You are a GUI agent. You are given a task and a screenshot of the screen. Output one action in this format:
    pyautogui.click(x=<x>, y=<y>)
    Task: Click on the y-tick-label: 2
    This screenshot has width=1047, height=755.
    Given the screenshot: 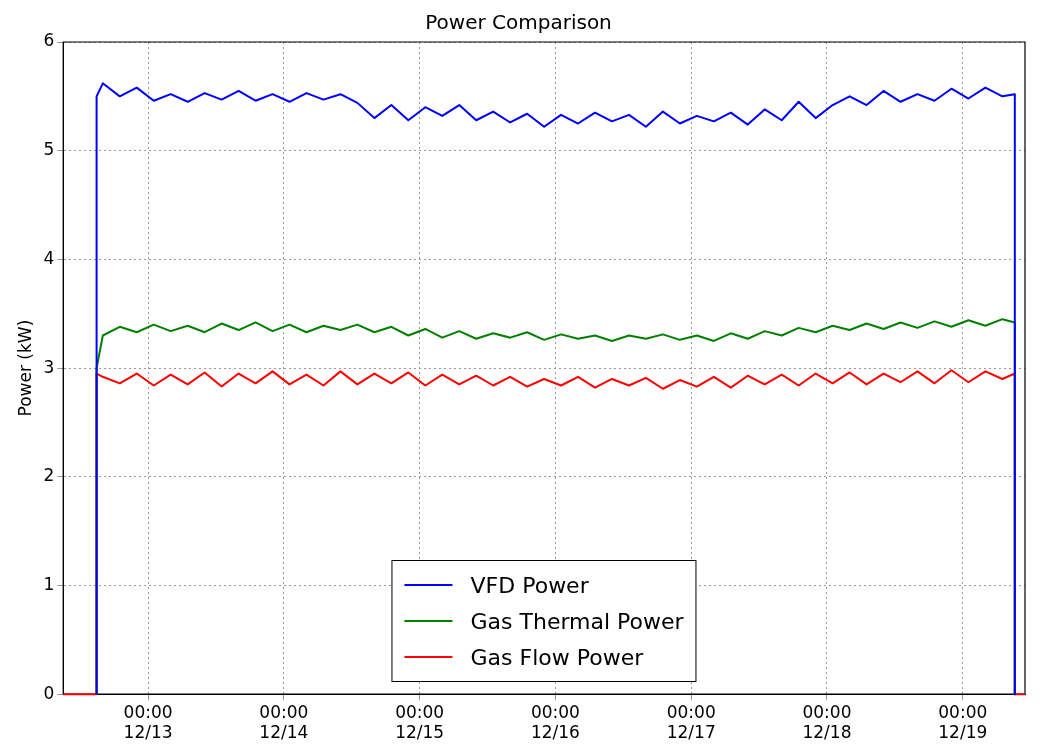 What is the action you would take?
    pyautogui.click(x=49, y=475)
    